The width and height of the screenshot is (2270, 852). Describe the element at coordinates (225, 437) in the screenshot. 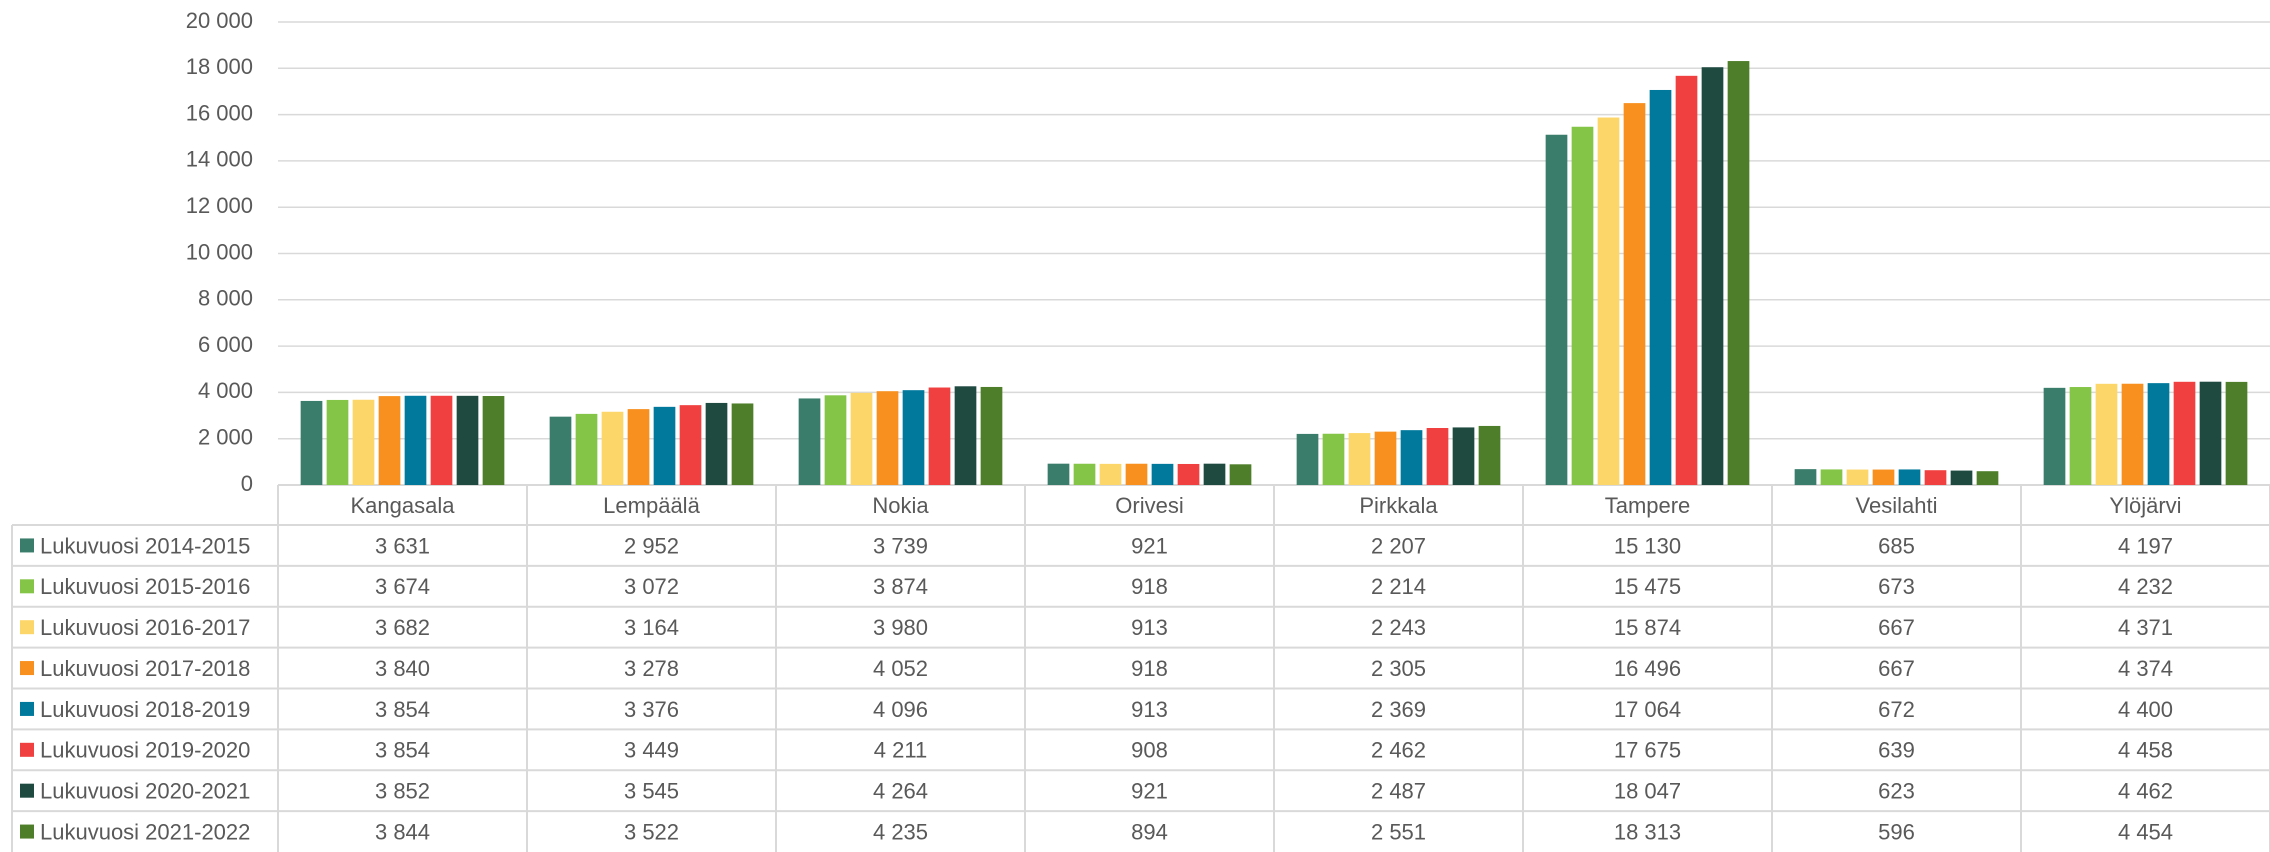

I see `y-tick-label: 2 000` at that location.